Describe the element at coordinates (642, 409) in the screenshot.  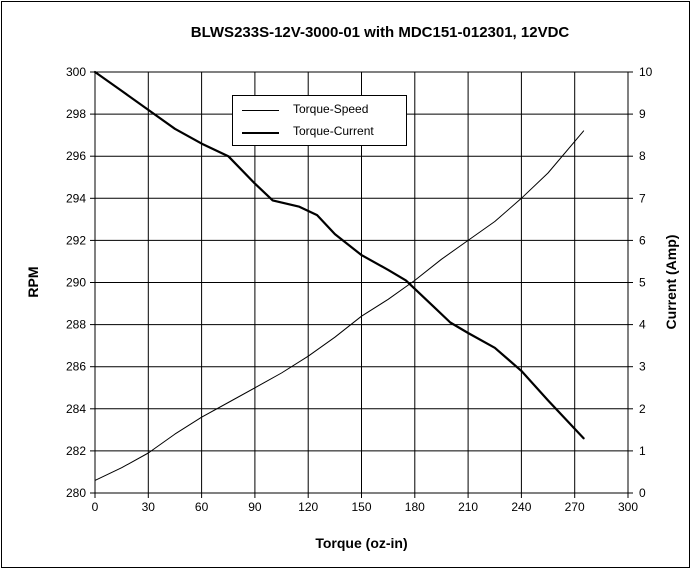
I see `y2-tick-label: 2` at that location.